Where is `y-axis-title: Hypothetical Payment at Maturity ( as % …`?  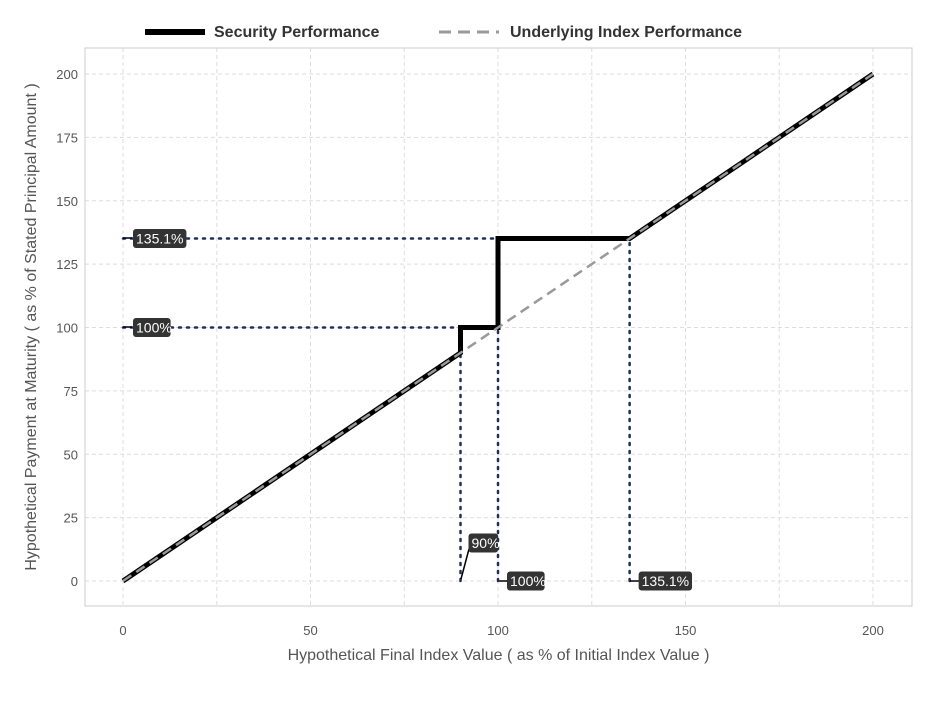 y-axis-title: Hypothetical Payment at Maturity ( as % … is located at coordinates (31, 326).